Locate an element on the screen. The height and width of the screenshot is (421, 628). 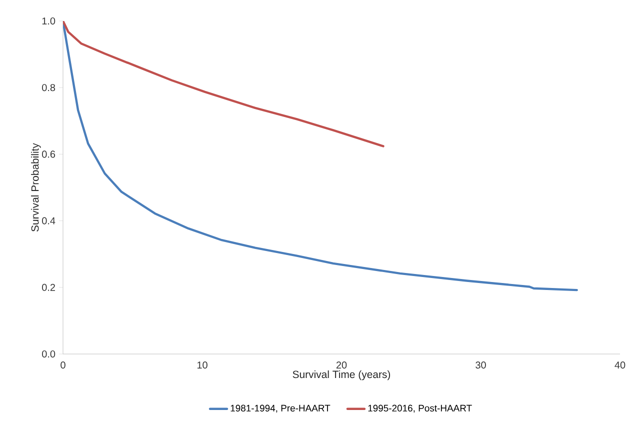
x-axis-title: Survival Time (years) is located at coordinates (341, 375).